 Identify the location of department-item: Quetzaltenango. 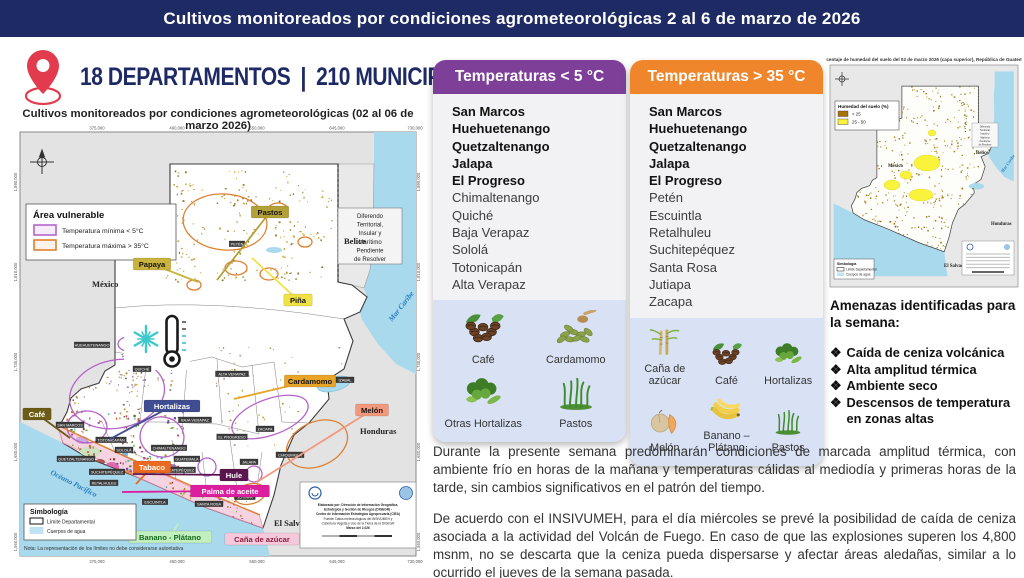
(698, 146).